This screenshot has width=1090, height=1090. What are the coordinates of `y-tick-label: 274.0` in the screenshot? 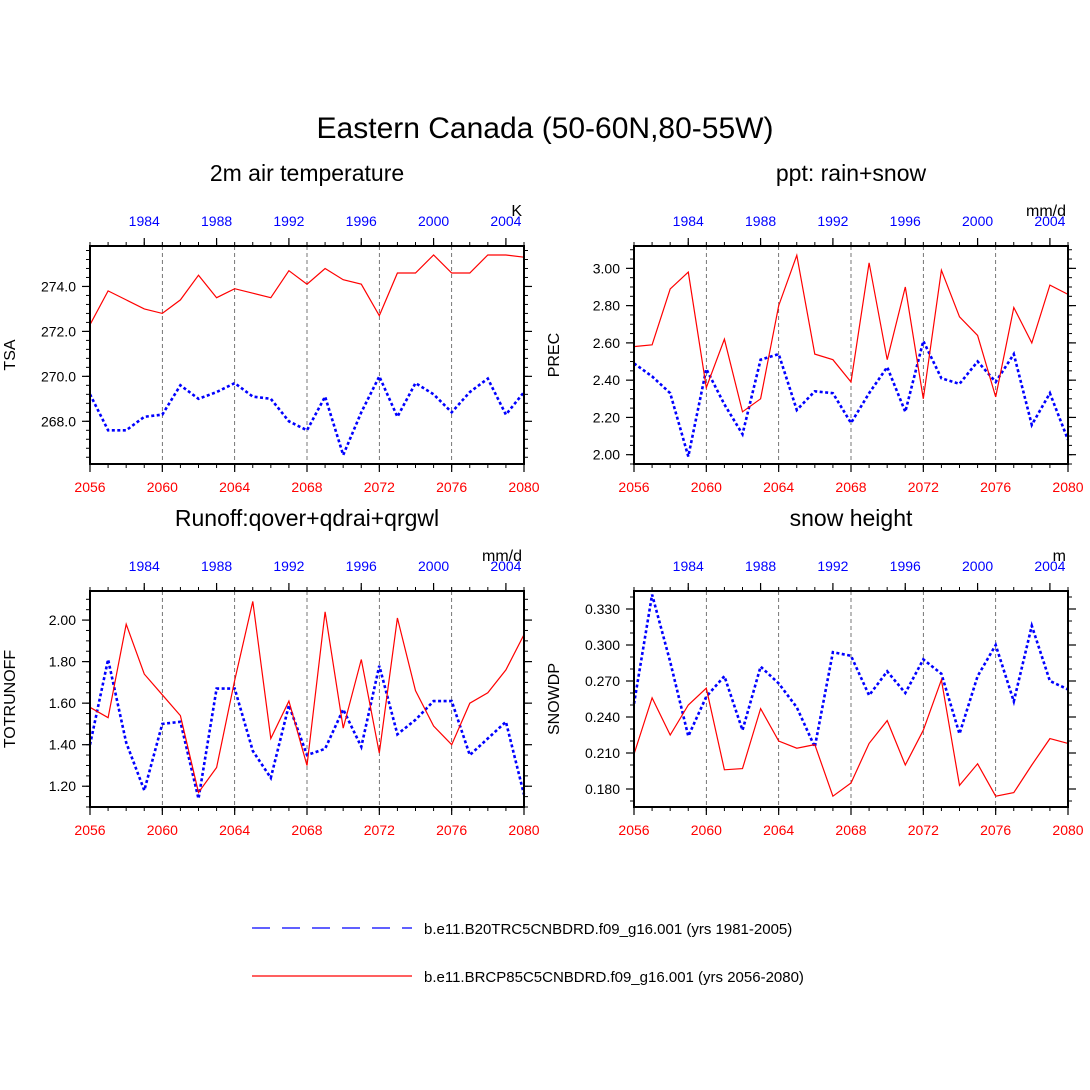 It's located at (58, 286).